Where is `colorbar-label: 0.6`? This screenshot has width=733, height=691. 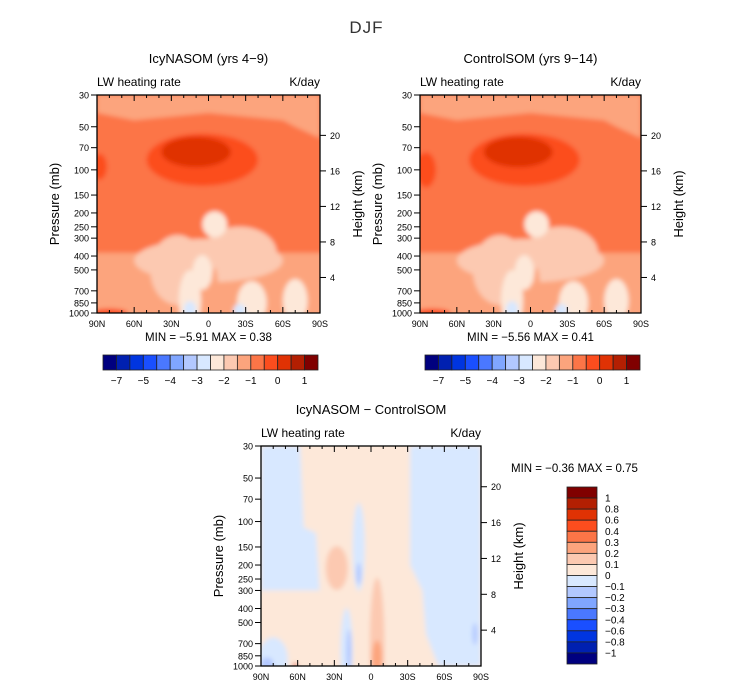
colorbar-label: 0.6 is located at coordinates (612, 521).